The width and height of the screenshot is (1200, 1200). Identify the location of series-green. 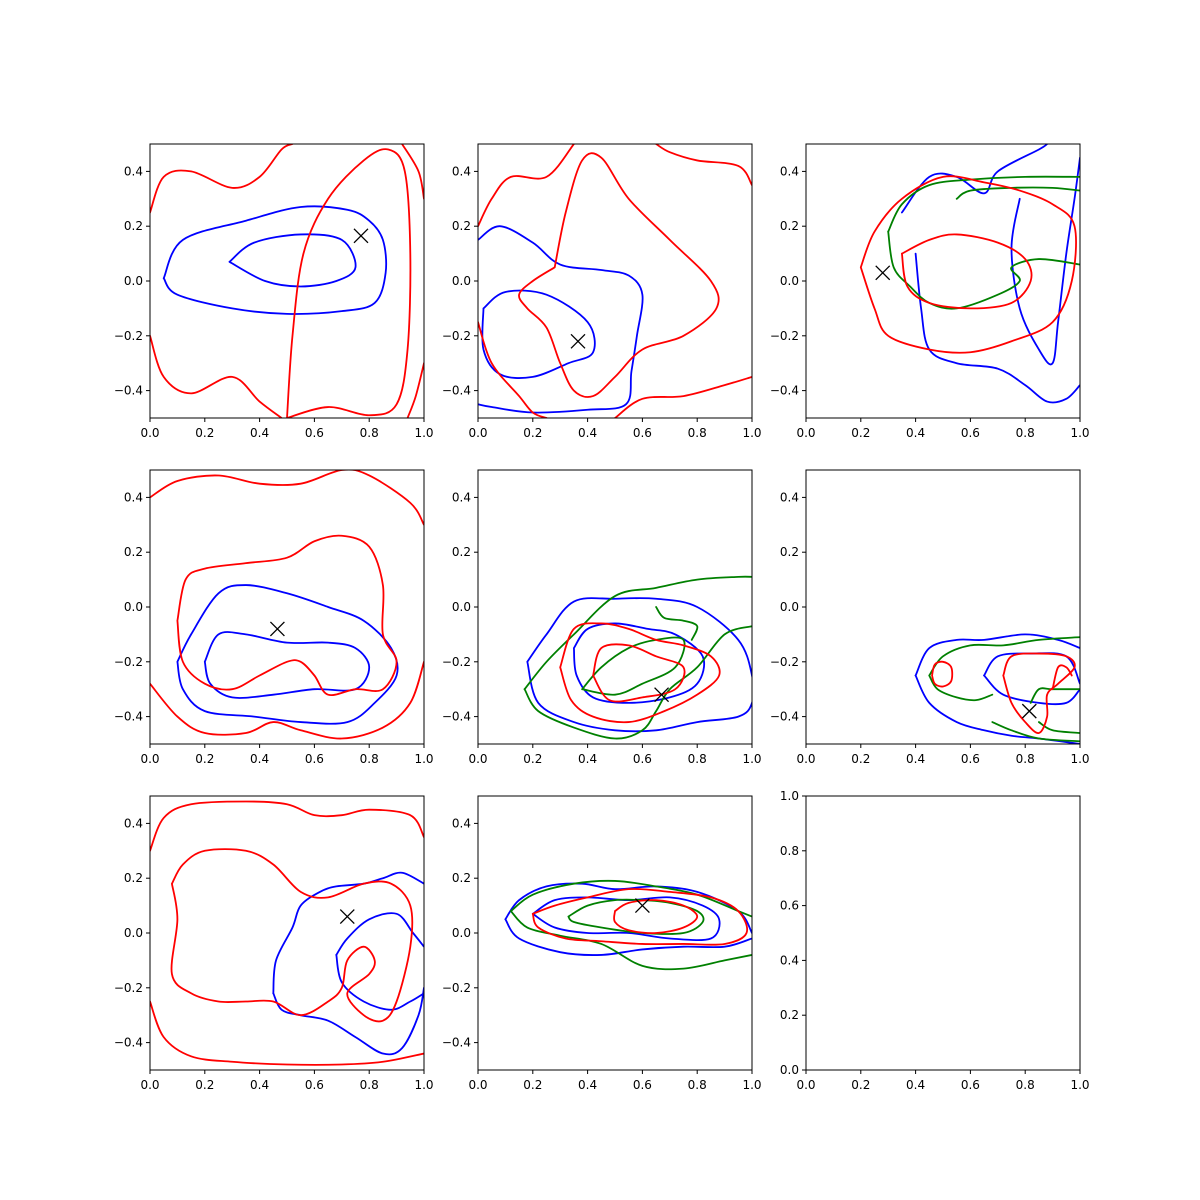
(1004, 689).